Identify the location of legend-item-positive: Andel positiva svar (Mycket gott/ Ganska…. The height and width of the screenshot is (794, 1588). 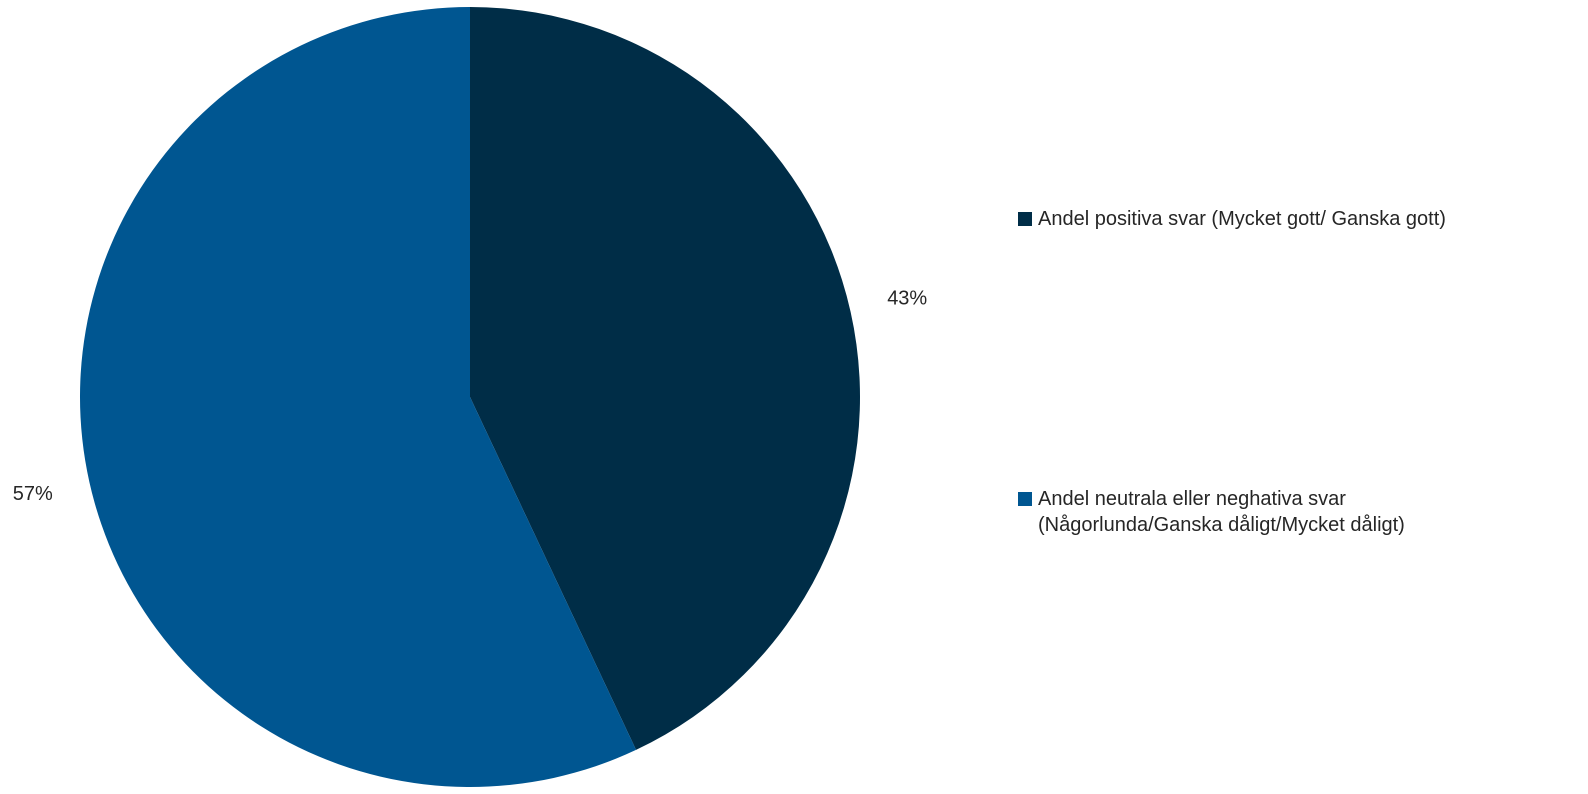
(1232, 219).